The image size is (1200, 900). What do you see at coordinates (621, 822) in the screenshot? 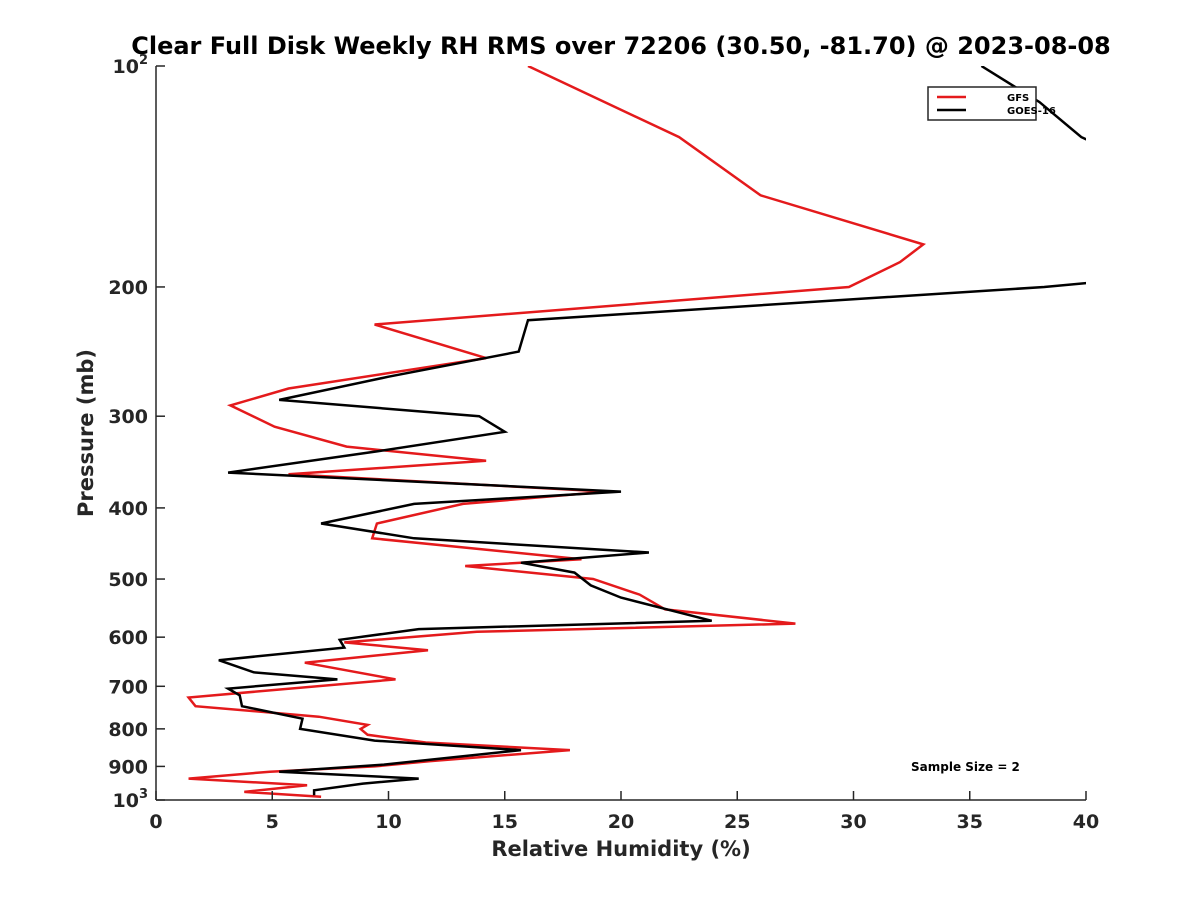
I see `x-tick-label: 20` at bounding box center [621, 822].